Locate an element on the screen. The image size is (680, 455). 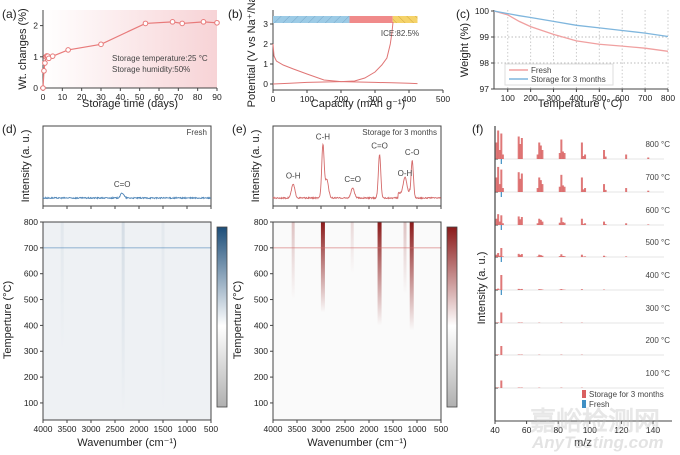
legend-swatch is located at coordinates (584, 404).